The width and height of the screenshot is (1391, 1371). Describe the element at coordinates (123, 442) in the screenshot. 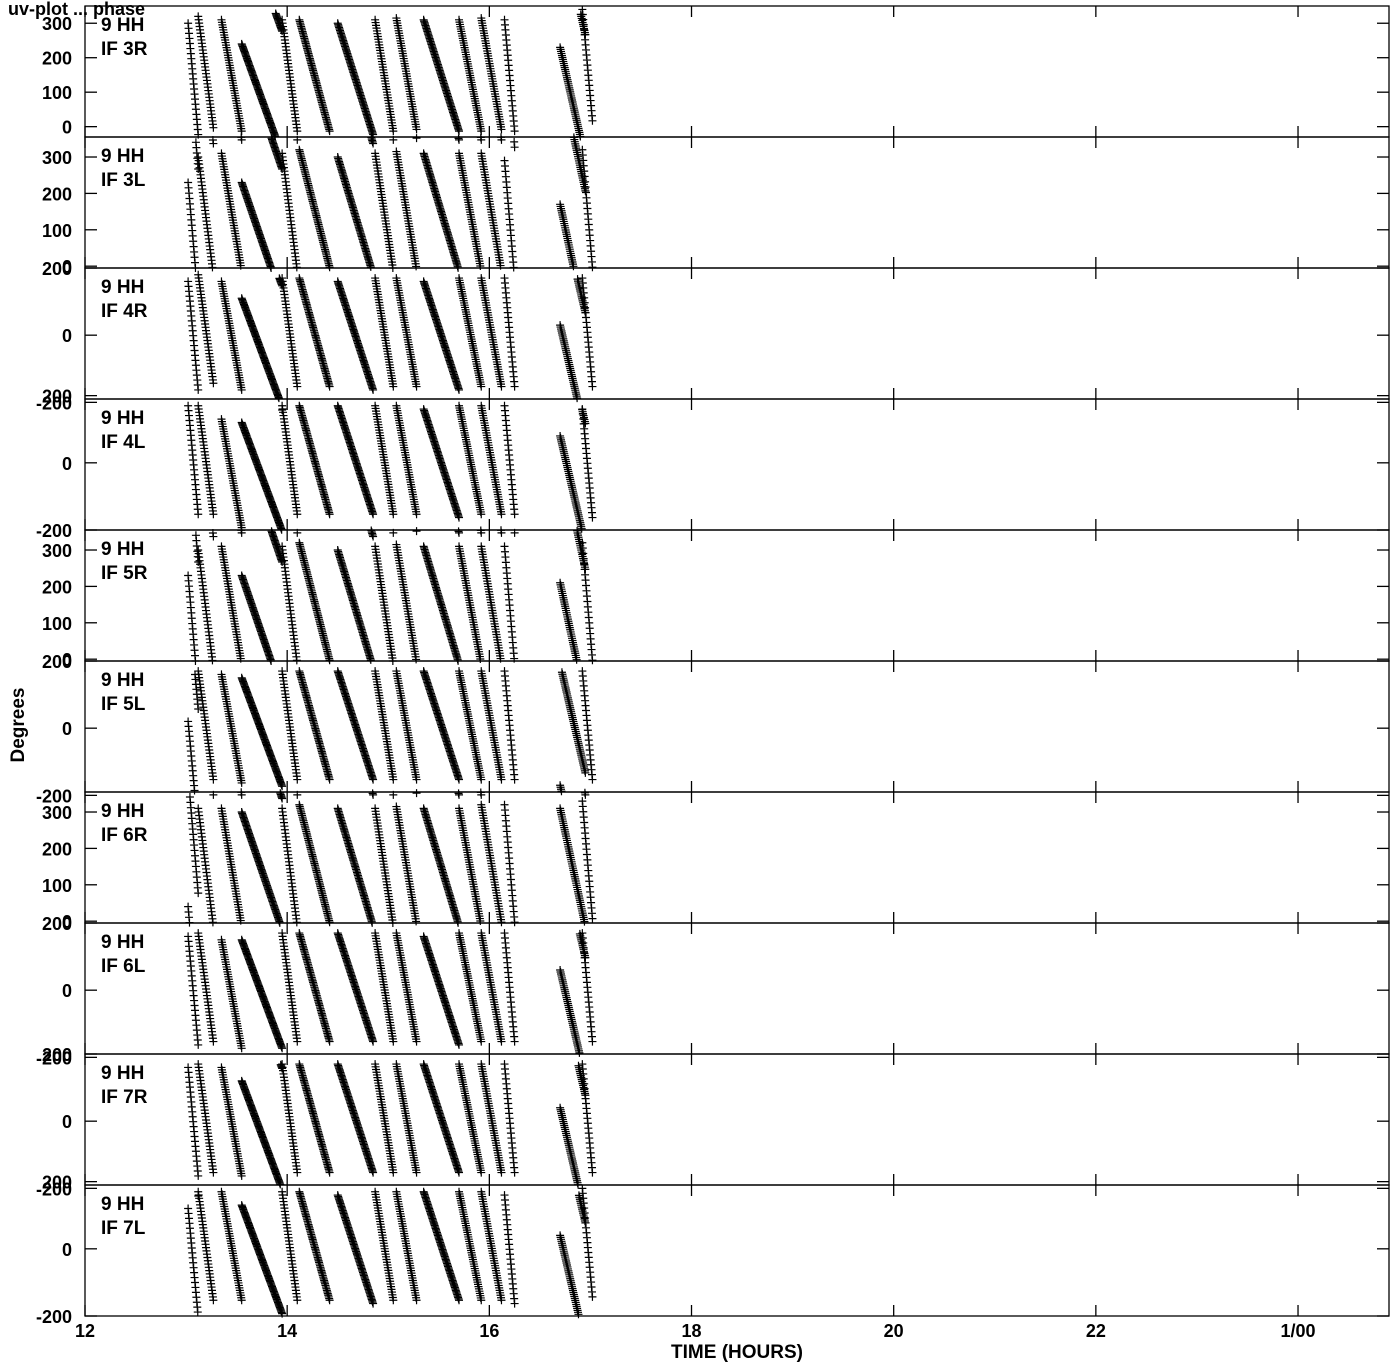

I see `panel-stokes-label: IF 4L` at that location.